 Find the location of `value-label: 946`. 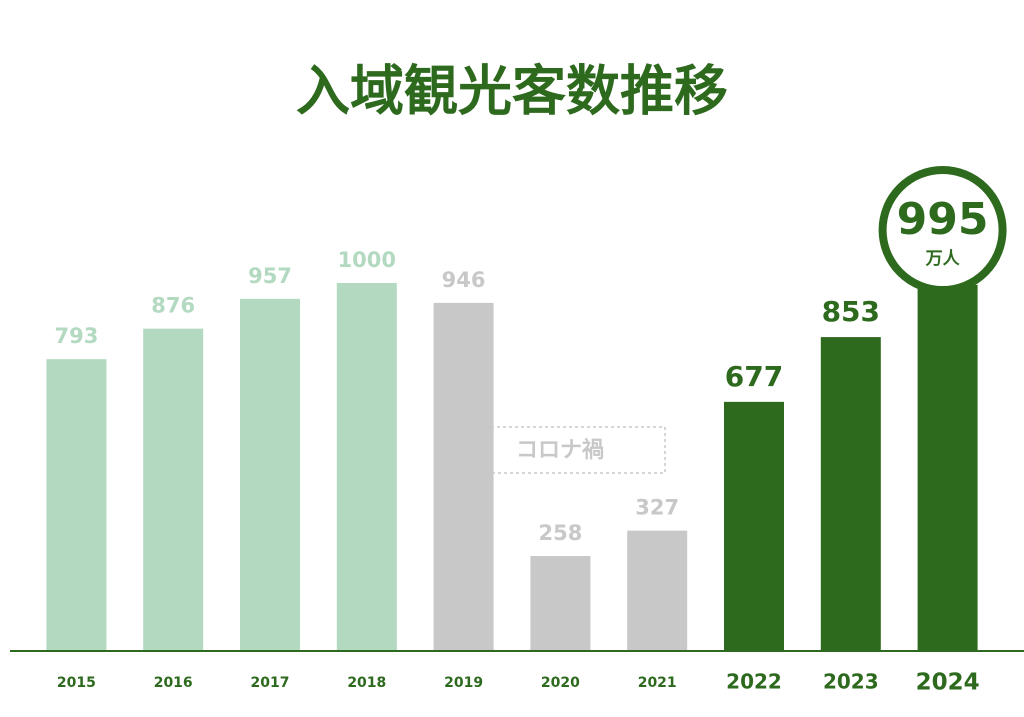

value-label: 946 is located at coordinates (464, 280).